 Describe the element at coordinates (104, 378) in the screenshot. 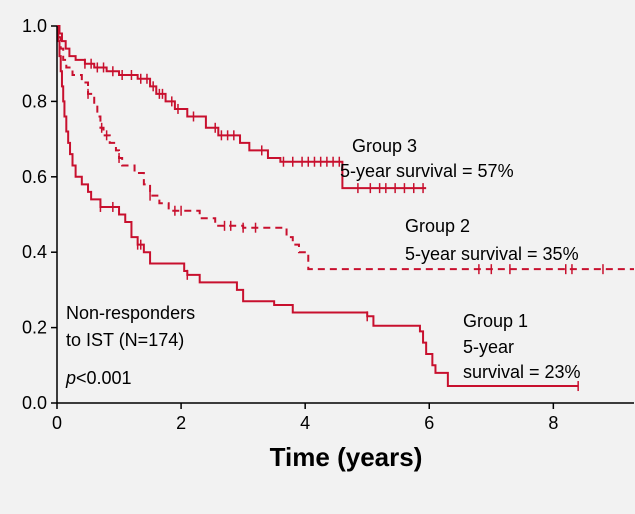

I see `p-value-rest: <0.001` at that location.